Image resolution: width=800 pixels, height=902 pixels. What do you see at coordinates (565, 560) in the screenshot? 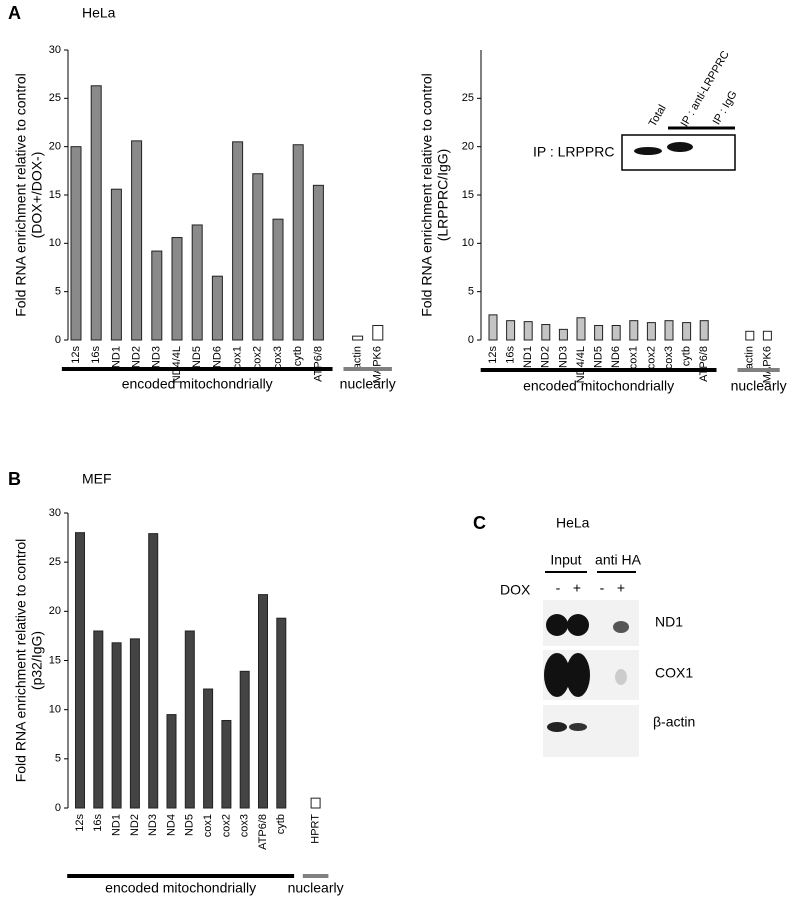
I see `group-label: Input` at bounding box center [565, 560].